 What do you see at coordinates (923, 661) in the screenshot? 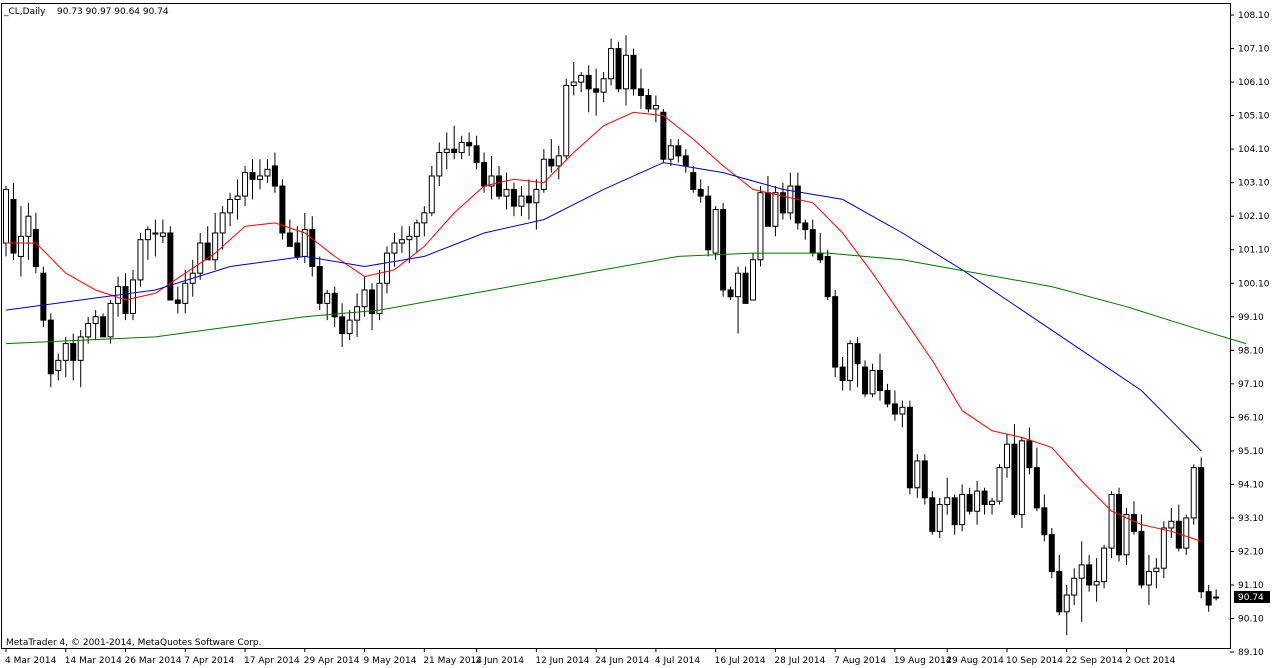
I see `time-tick-label: 19 Aug 2014` at bounding box center [923, 661].